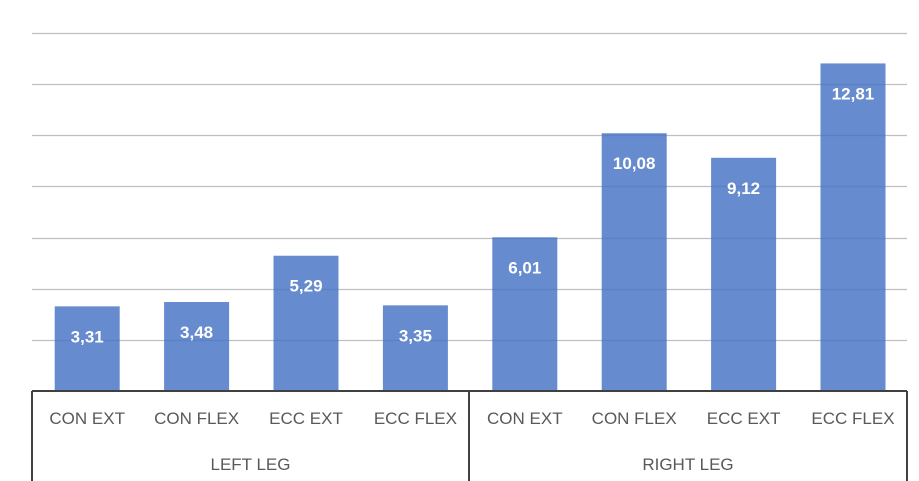 This screenshot has width=919, height=481. Describe the element at coordinates (415, 335) in the screenshot. I see `bar-value-label: 3,35` at that location.